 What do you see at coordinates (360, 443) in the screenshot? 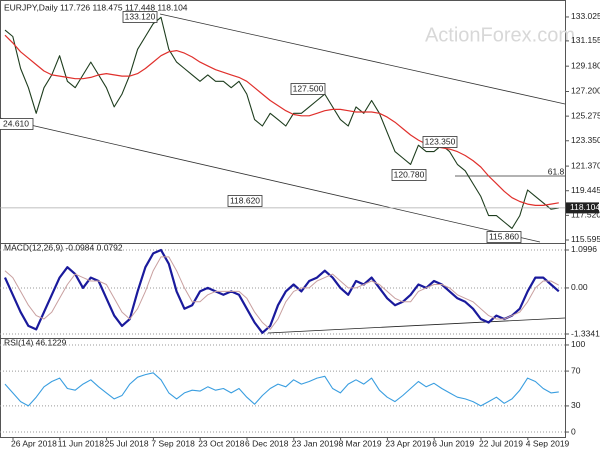
I see `x-tick-label: 8 Mar 2019` at bounding box center [360, 443].